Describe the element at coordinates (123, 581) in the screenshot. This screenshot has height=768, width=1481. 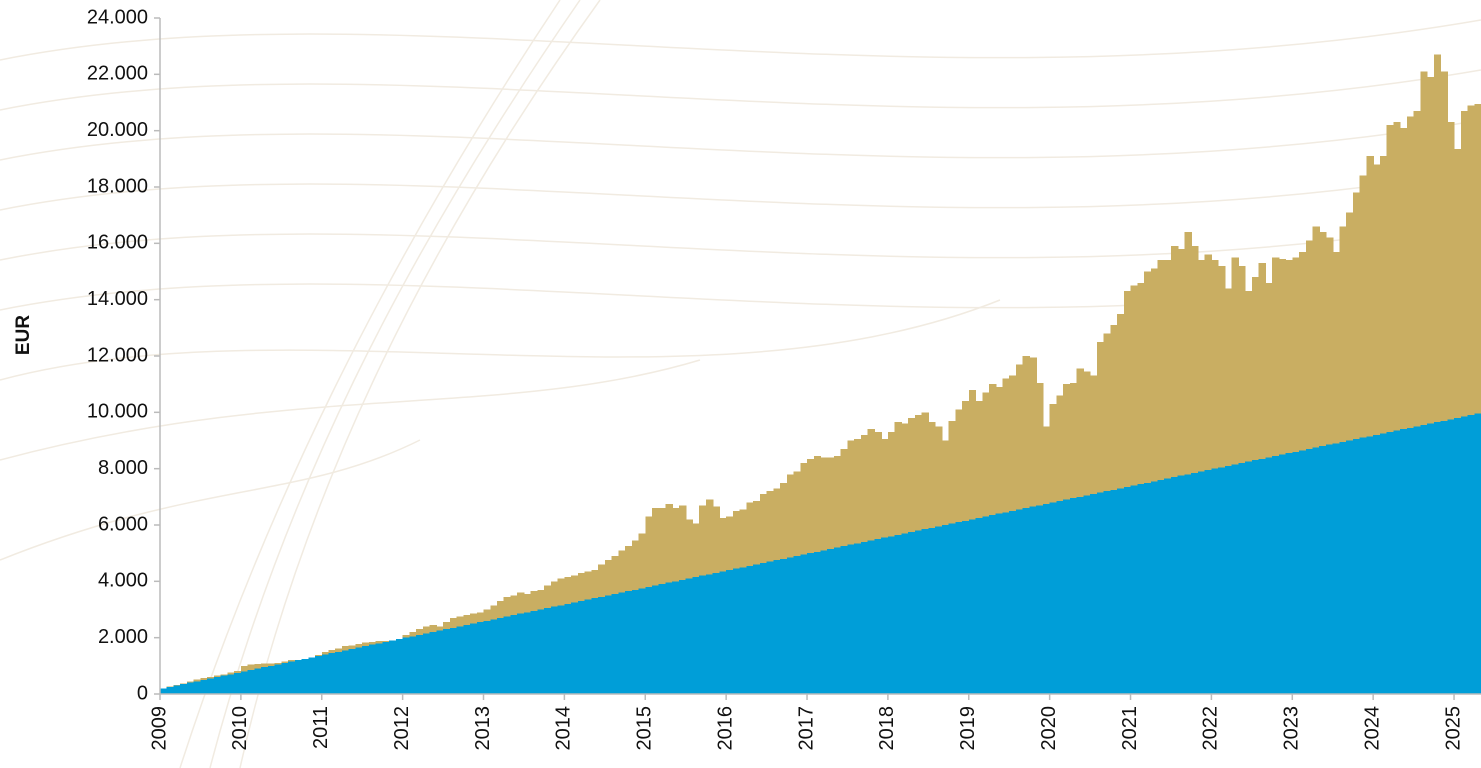
I see `y-tick-label: 4.000` at that location.